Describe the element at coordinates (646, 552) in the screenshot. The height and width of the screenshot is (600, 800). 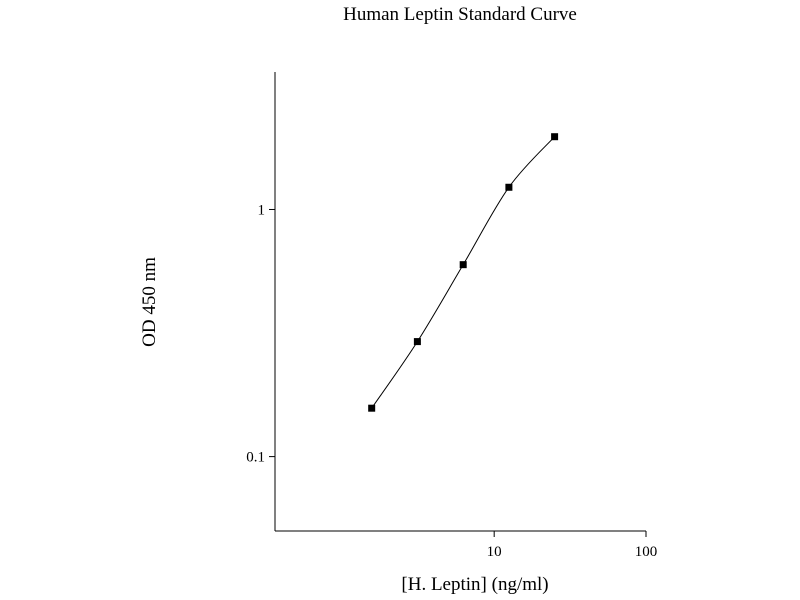
I see `x-tick-label: 100` at that location.